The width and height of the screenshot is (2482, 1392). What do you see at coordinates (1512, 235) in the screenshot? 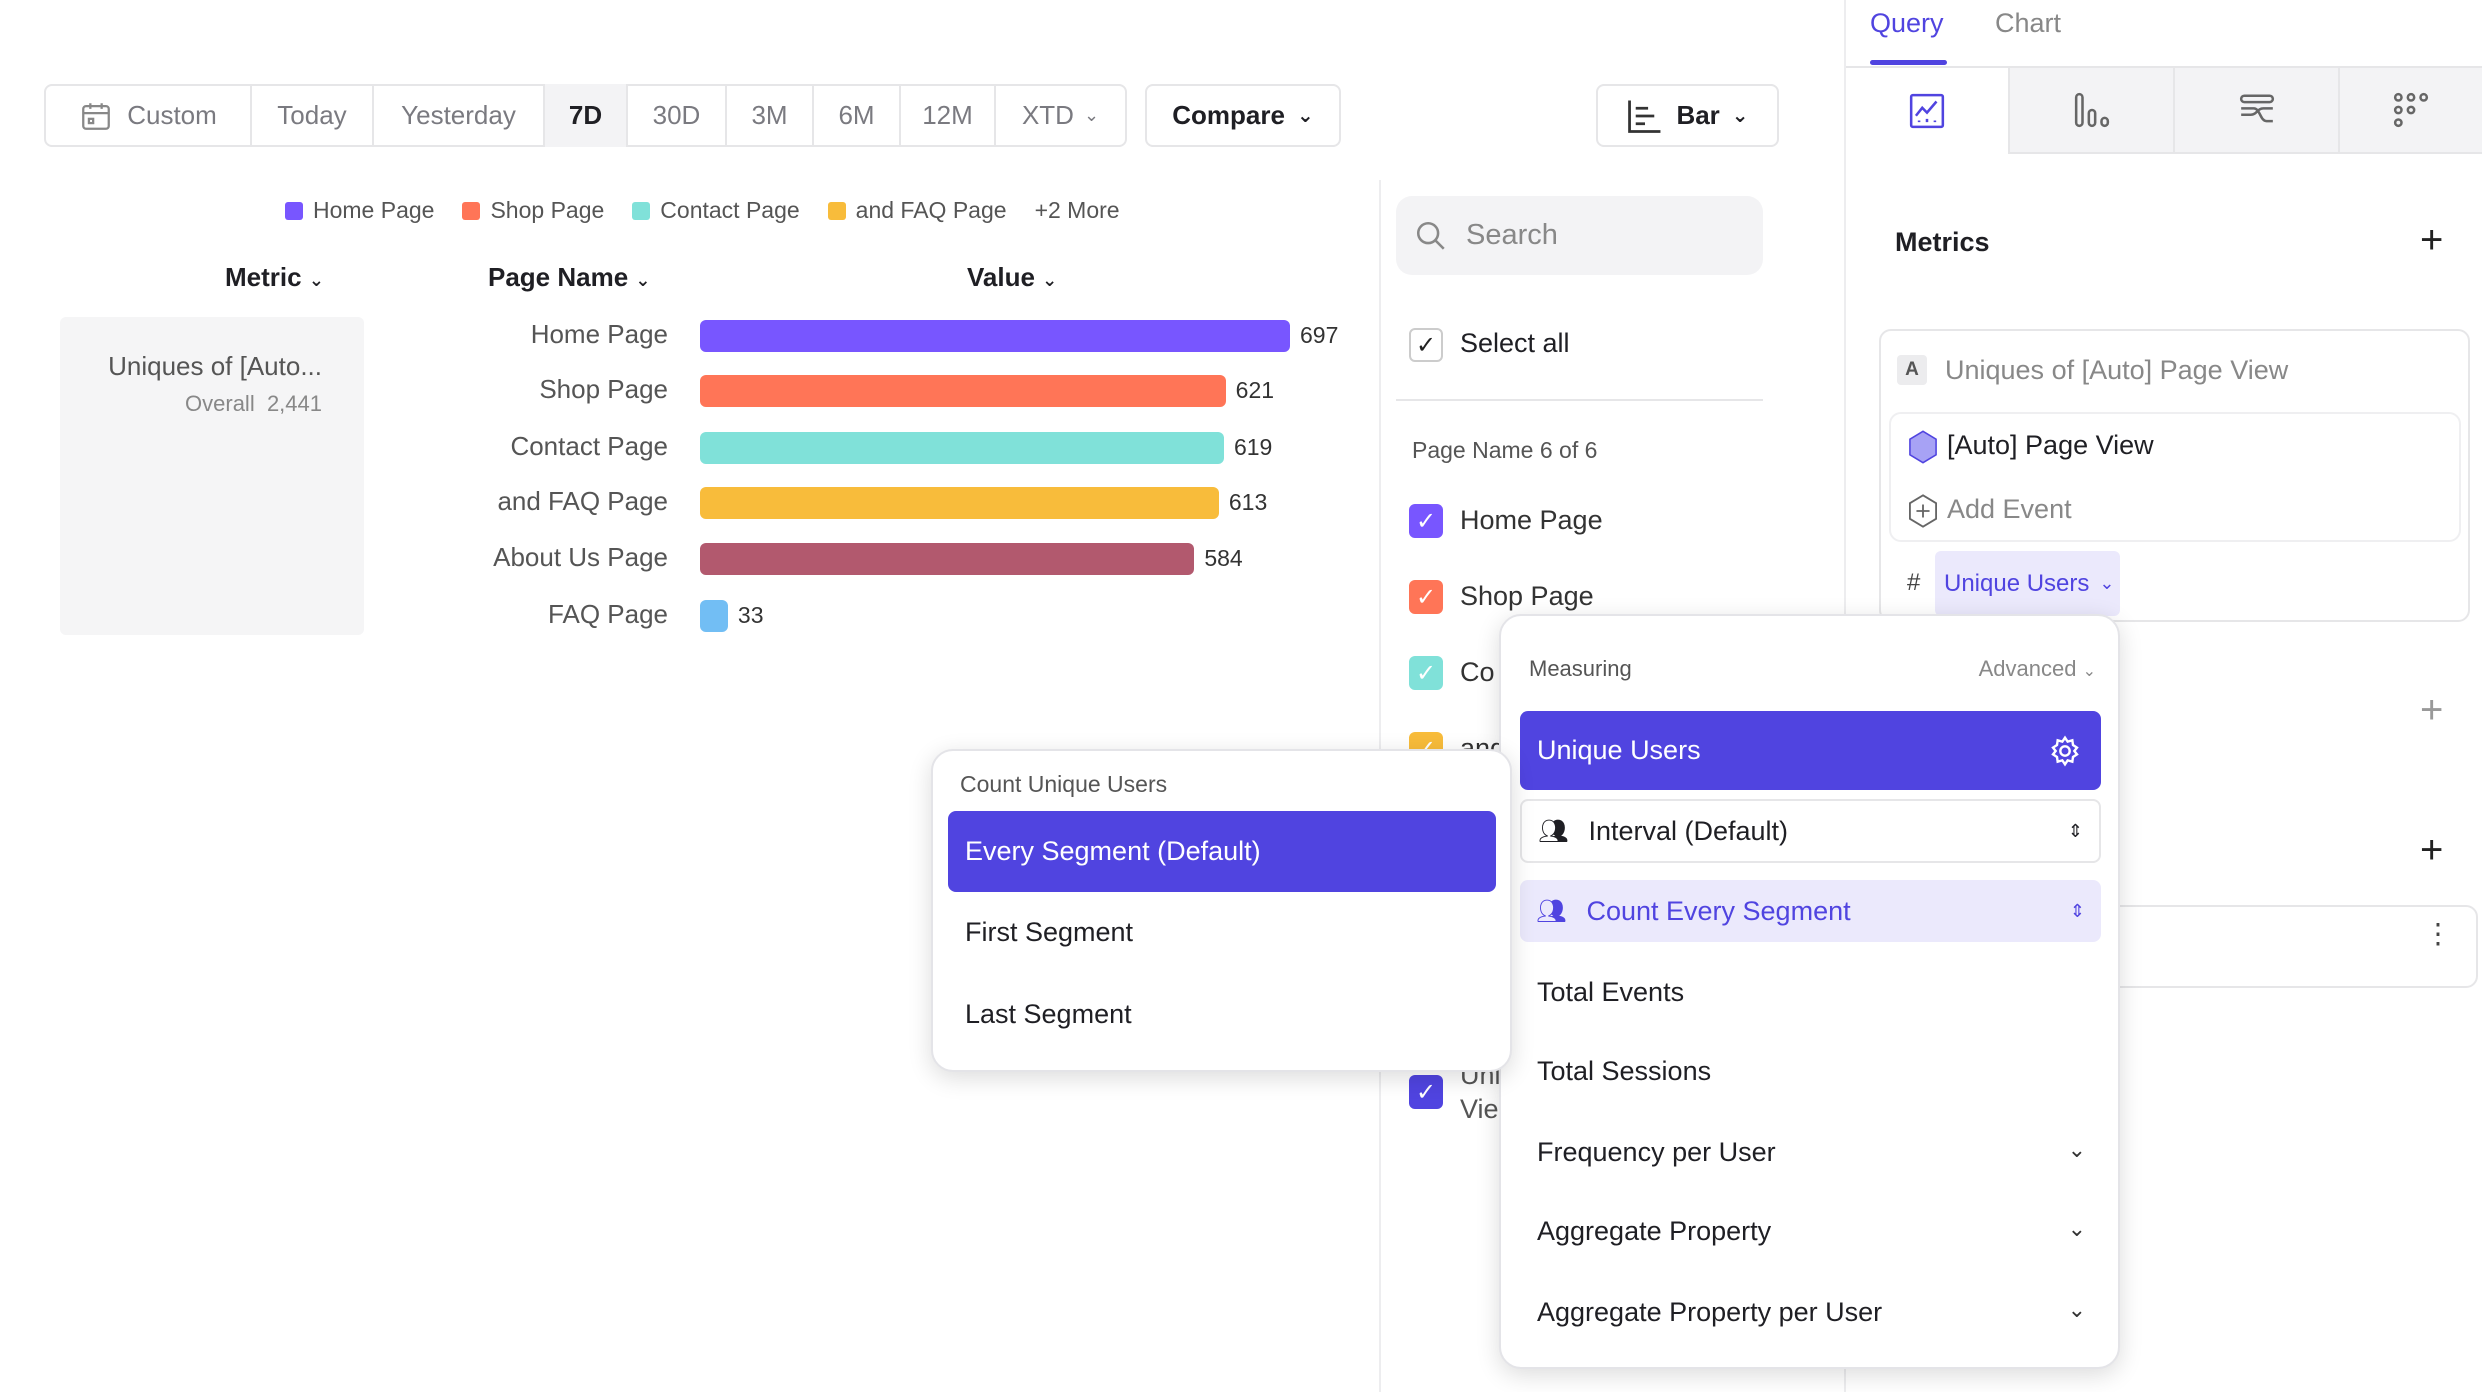
I see `search-placeholder: Search` at bounding box center [1512, 235].